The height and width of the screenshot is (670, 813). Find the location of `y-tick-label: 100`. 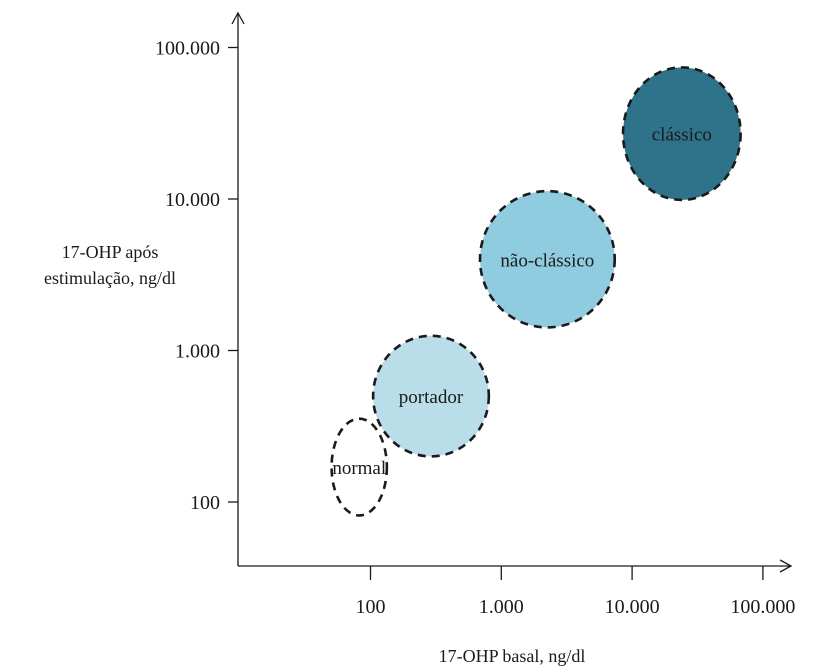

y-tick-label: 100 is located at coordinates (205, 503).